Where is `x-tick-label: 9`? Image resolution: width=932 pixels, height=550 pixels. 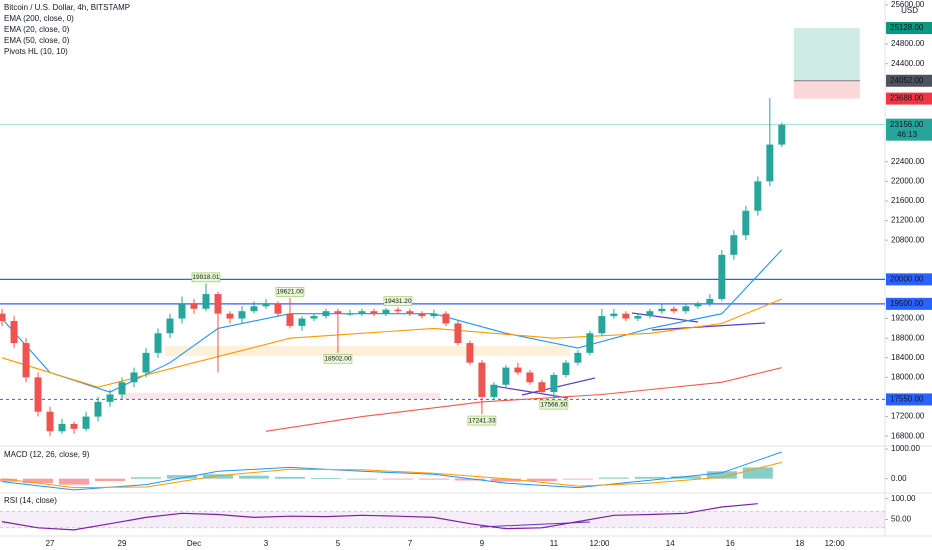 x-tick-label: 9 is located at coordinates (482, 543).